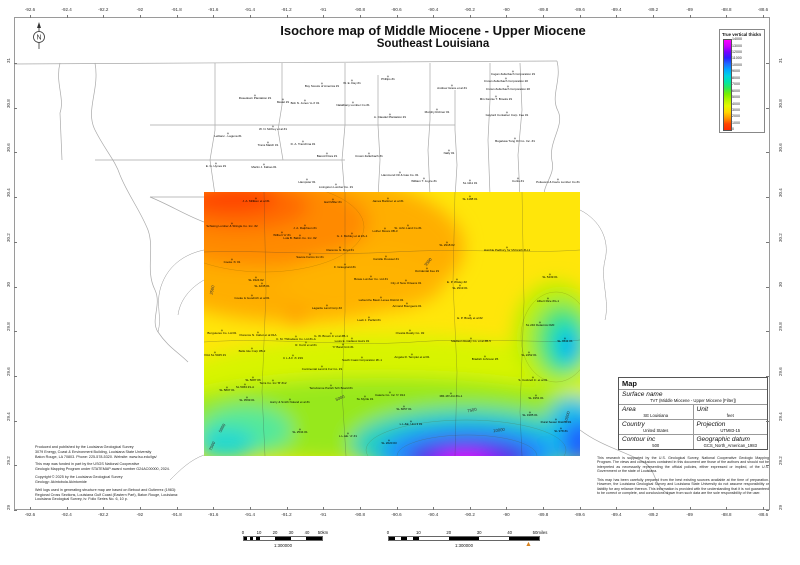 This screenshot has height=565, width=800. What do you see at coordinates (232, 226) in the screenshot?
I see `well-label: Schwing Lumber & Shingle Co. Inc. #2` at bounding box center [232, 226].